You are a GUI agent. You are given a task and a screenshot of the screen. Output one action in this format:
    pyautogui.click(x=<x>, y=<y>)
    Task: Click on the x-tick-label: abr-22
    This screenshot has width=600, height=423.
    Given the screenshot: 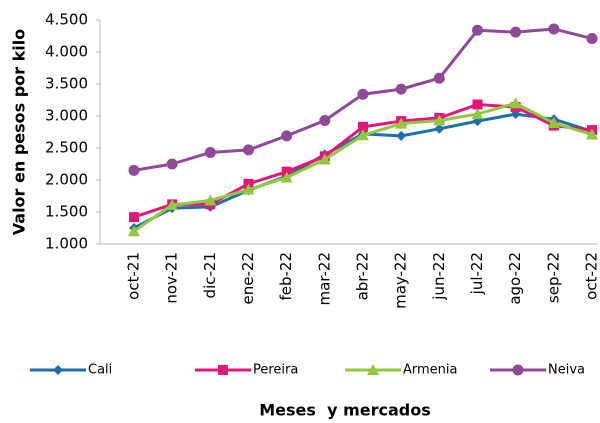 What is the action you would take?
    pyautogui.click(x=363, y=276)
    